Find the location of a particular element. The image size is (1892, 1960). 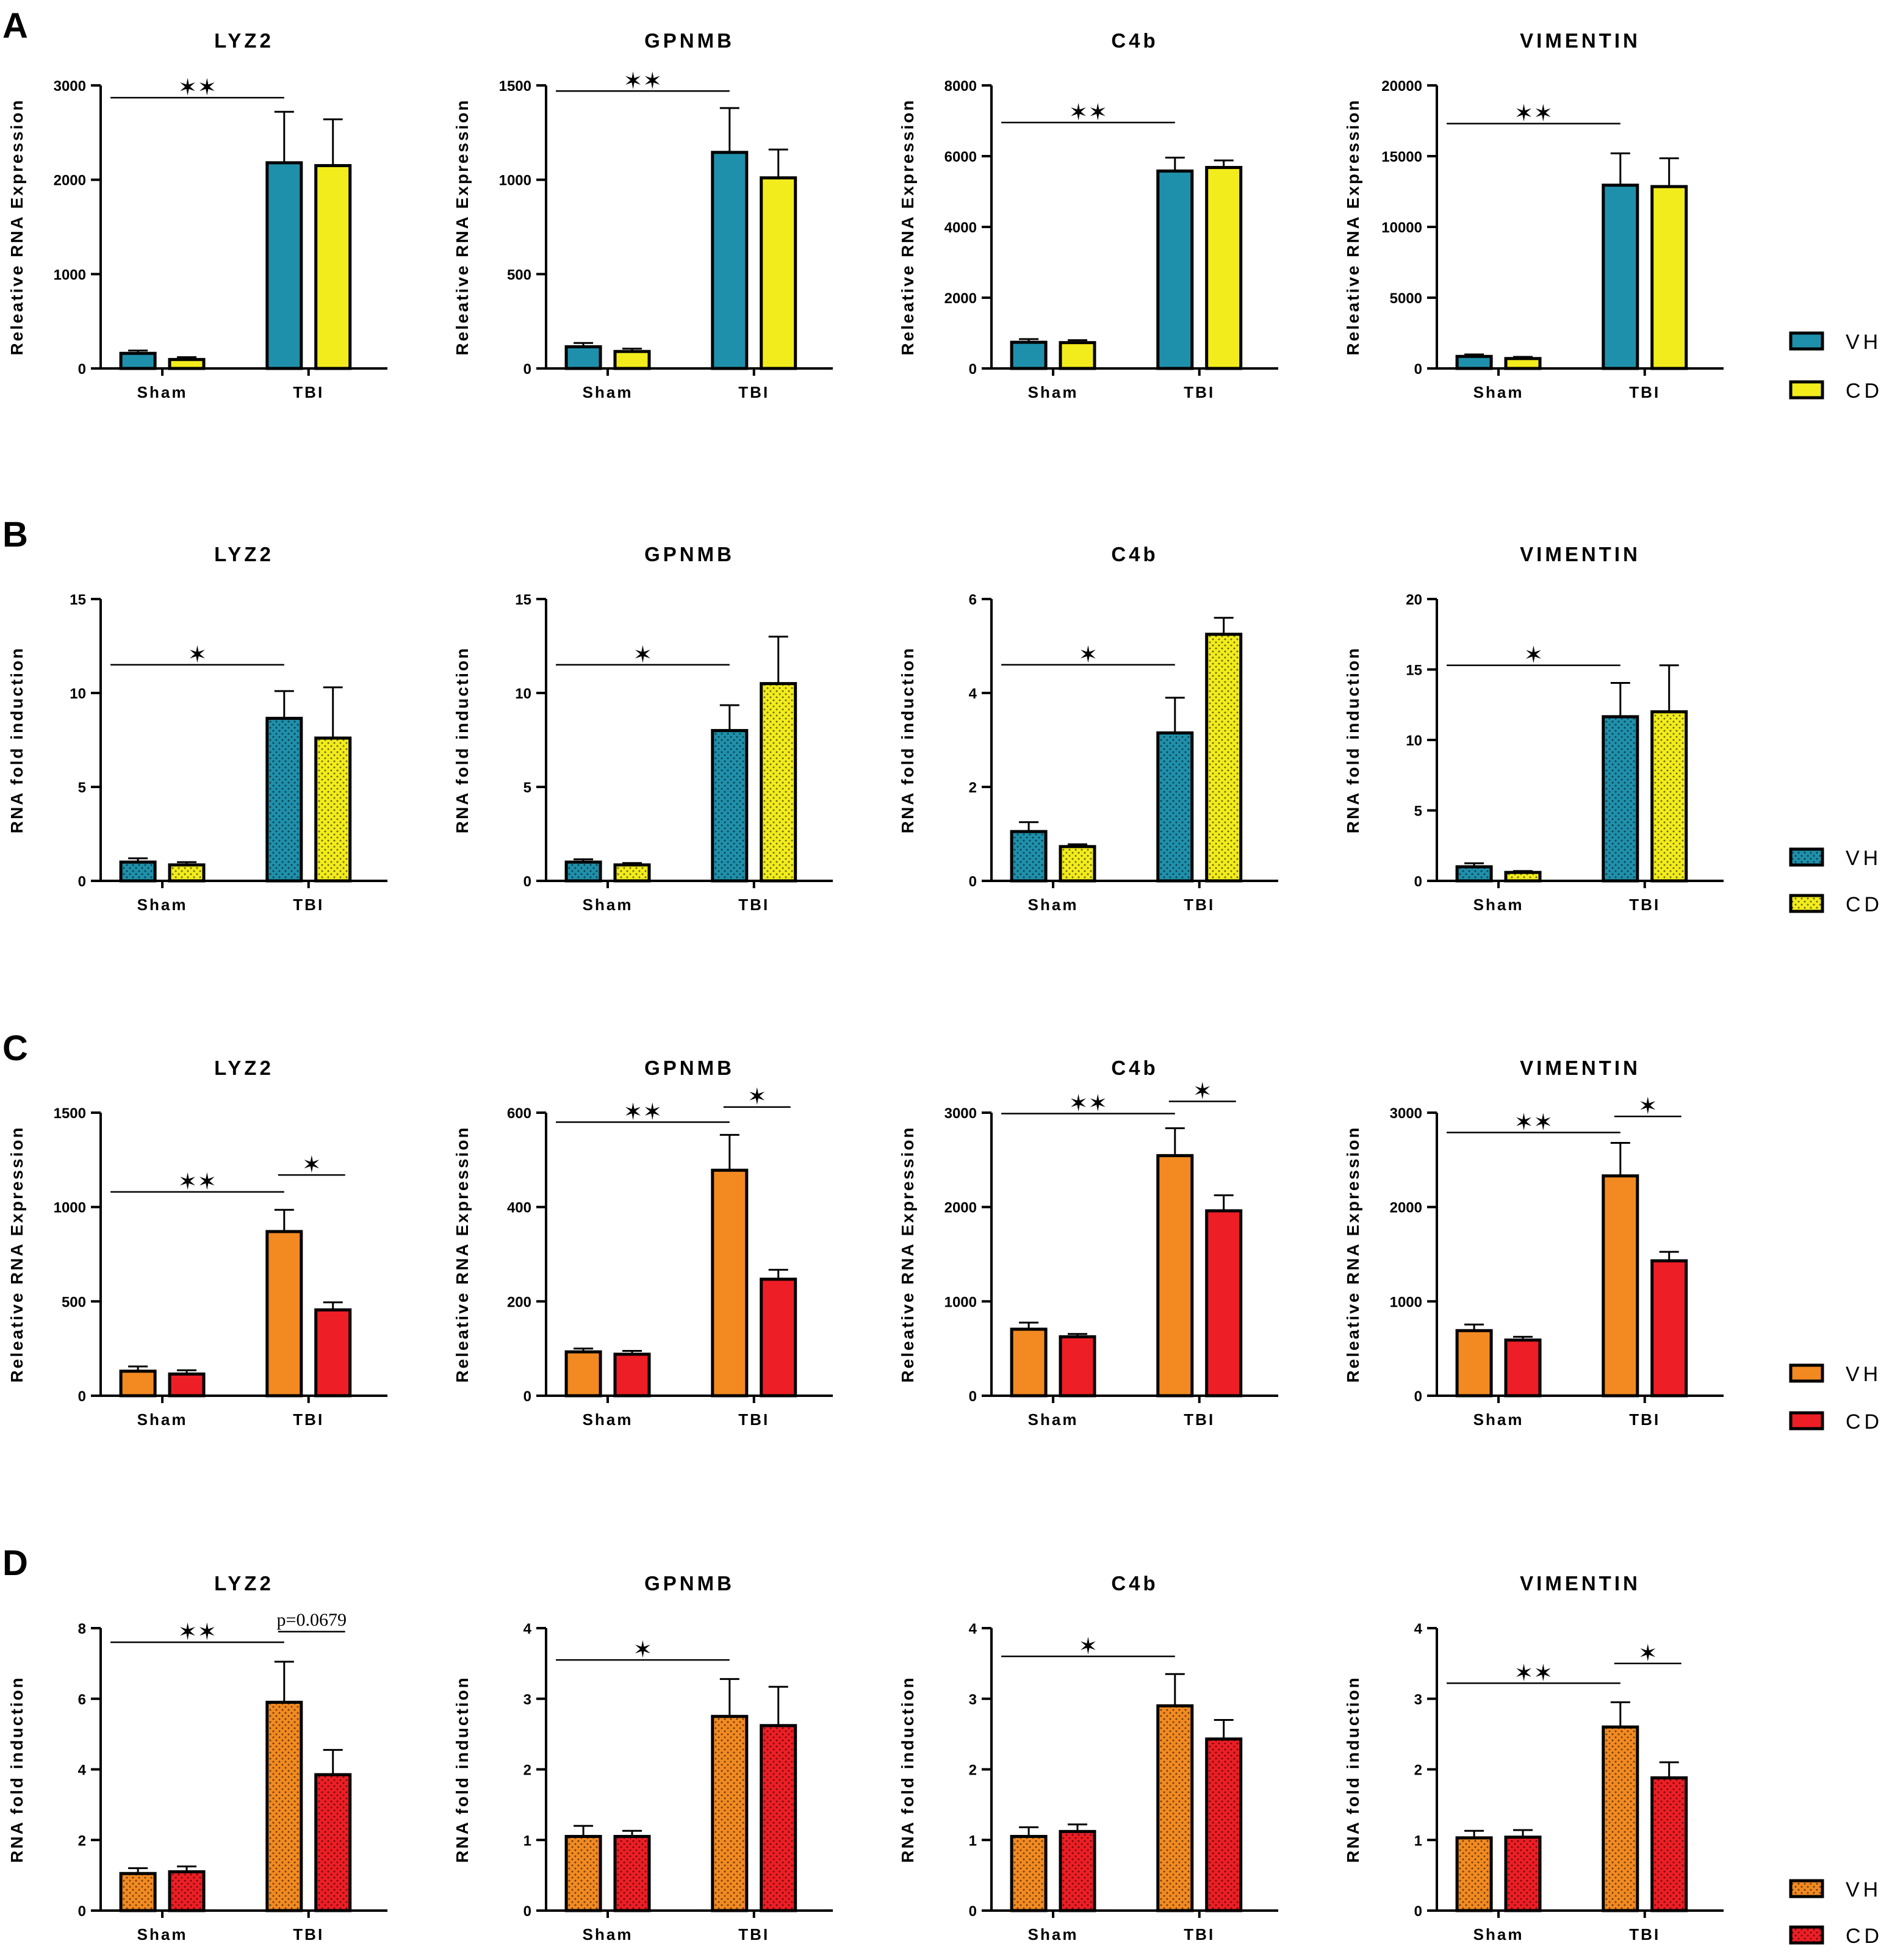

legend-swatch-texture is located at coordinates (1806, 857).